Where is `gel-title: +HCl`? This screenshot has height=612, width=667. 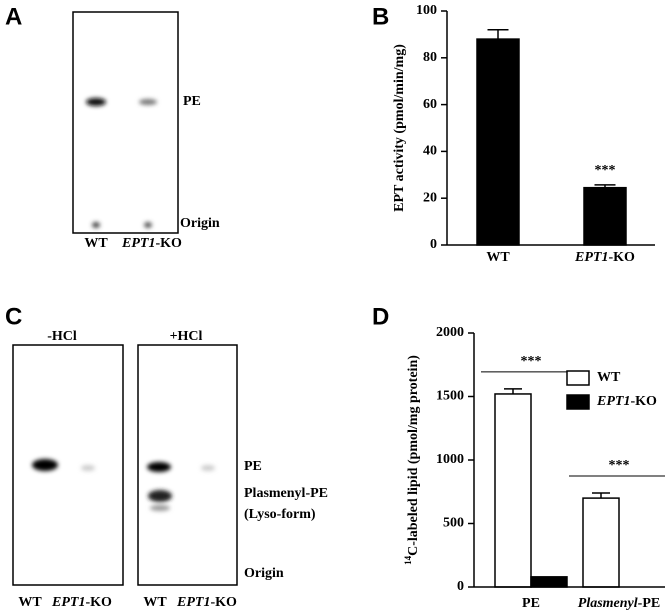 gel-title: +HCl is located at coordinates (186, 336).